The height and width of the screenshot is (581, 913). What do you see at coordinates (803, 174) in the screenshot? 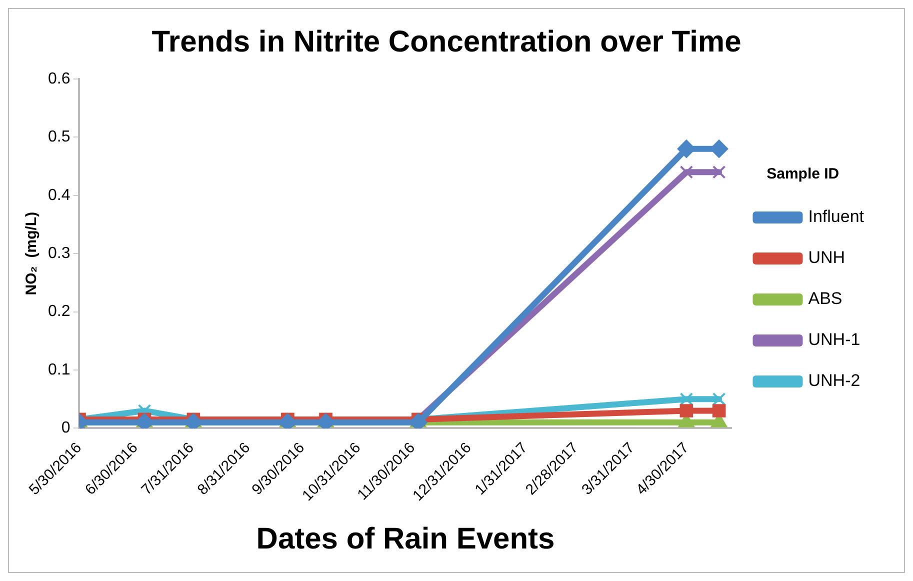
I see `legend-title: Sample ID` at bounding box center [803, 174].